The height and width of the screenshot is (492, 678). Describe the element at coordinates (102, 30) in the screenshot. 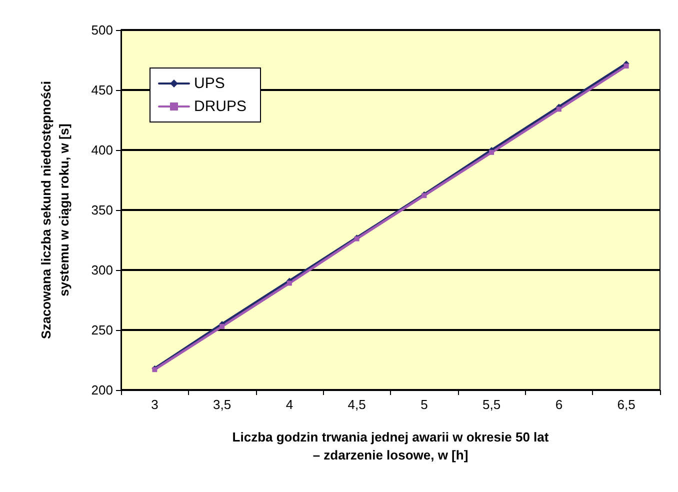

I see `y-tick-label: 500` at that location.